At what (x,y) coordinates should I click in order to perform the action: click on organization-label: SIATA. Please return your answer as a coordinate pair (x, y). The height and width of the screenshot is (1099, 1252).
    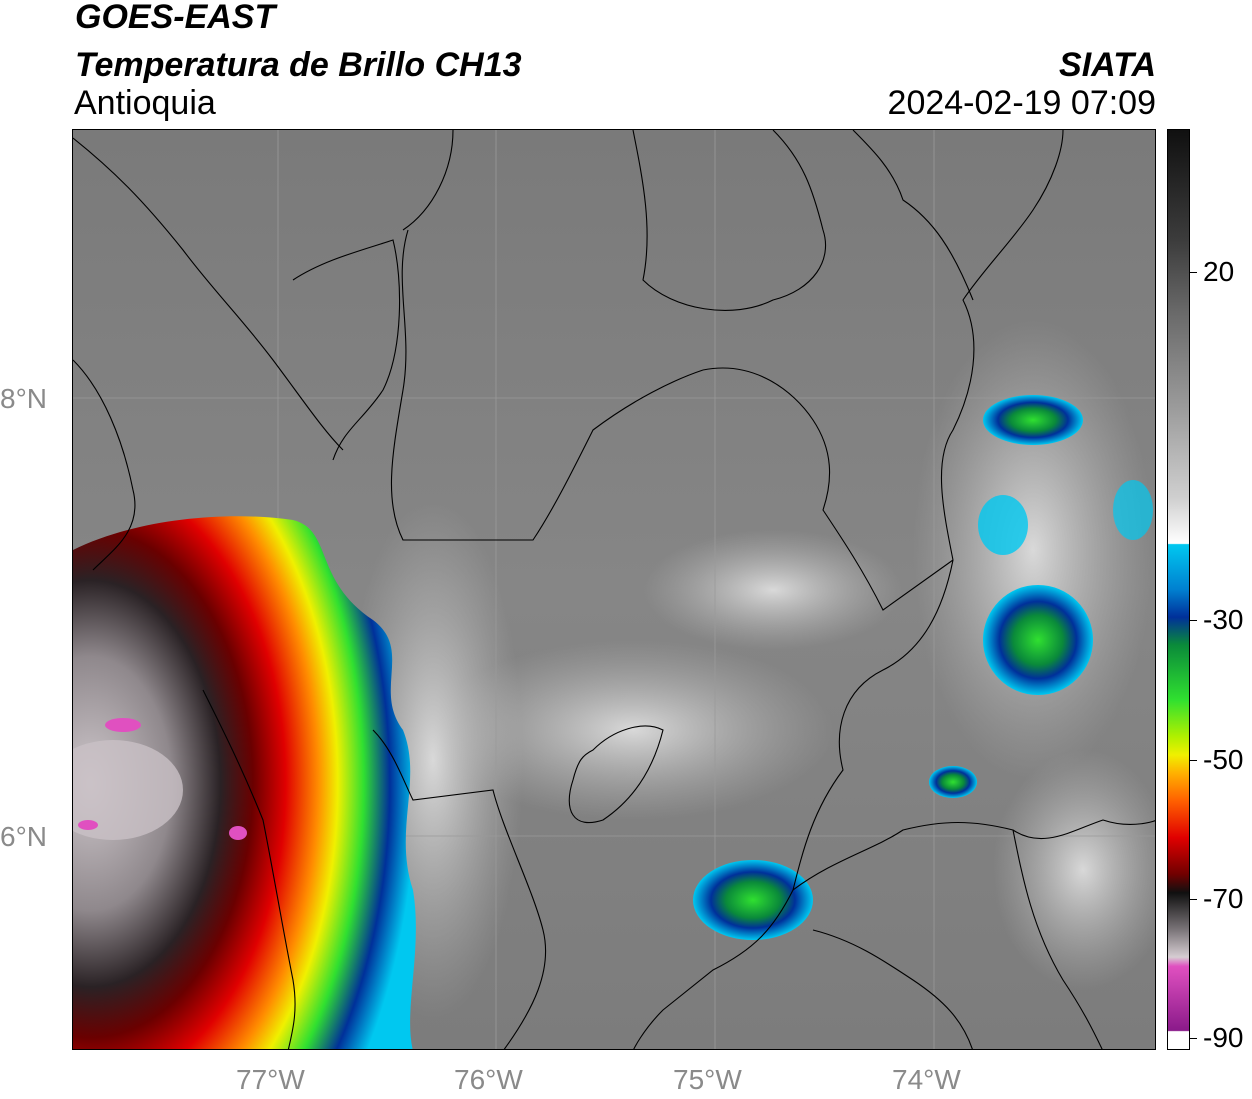
    Looking at the image, I should click on (1107, 65).